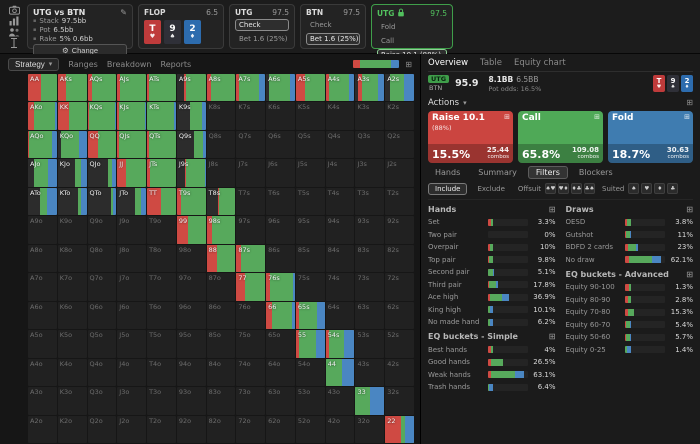 This screenshot has width=700, height=444. Describe the element at coordinates (102, 88) in the screenshot. I see `hand-cell: AQs` at that location.